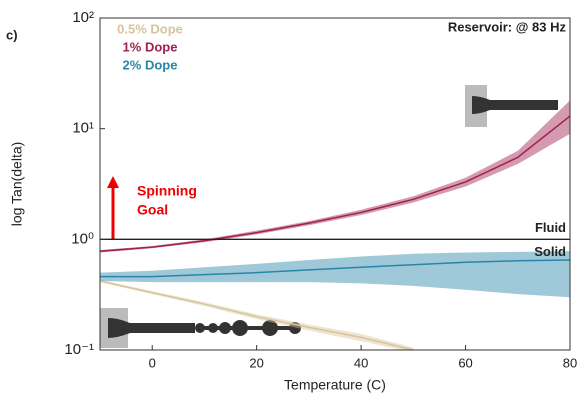 The image size is (579, 405). Describe the element at coordinates (256, 362) in the screenshot. I see `x-tick-label: 20` at that location.